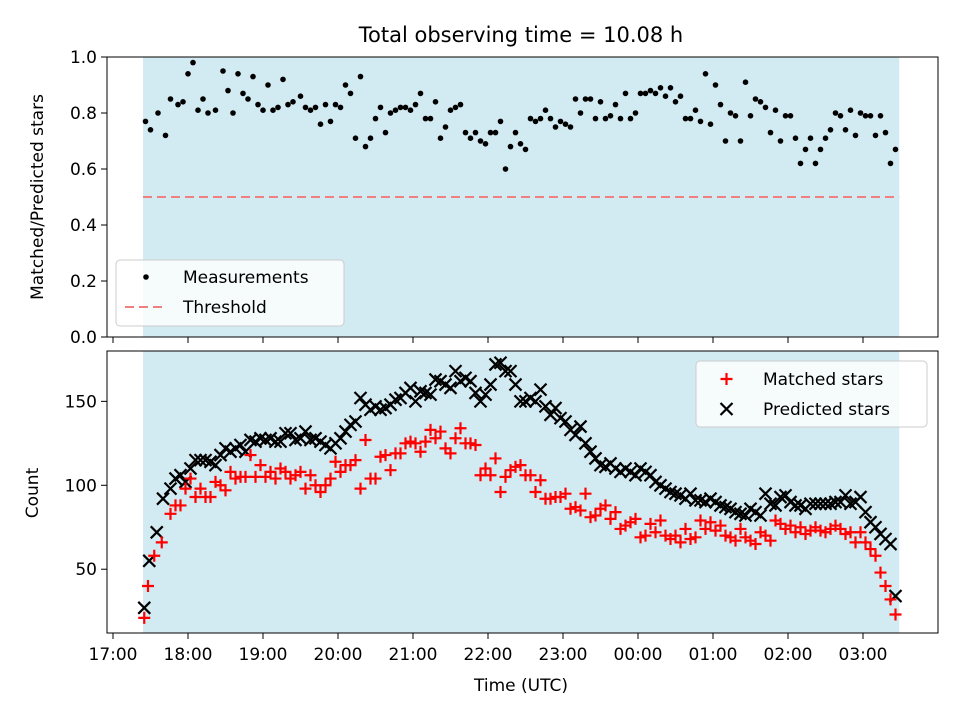  I want to click on legend-predicted-marker, so click(726, 409).